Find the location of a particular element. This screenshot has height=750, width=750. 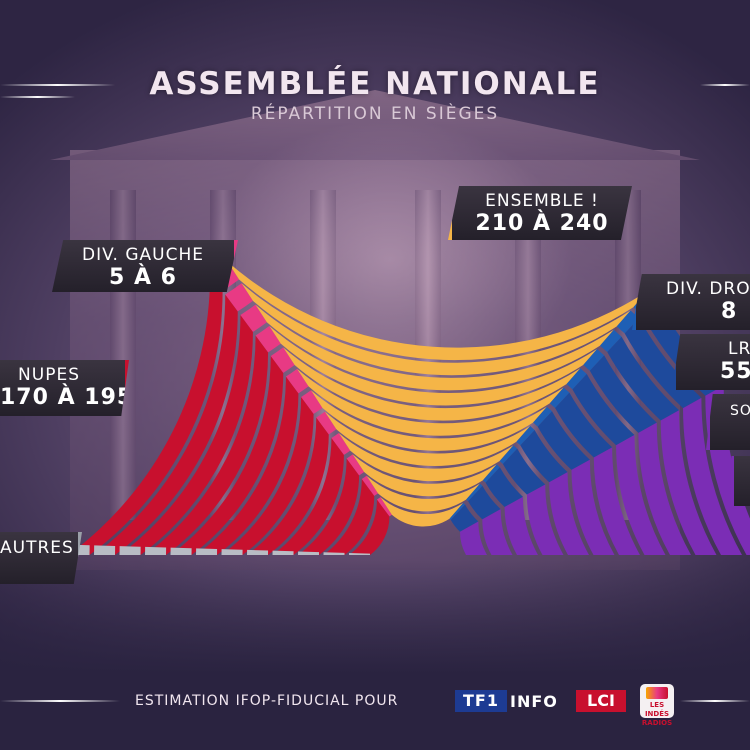

lci-logo: LCI is located at coordinates (601, 701).